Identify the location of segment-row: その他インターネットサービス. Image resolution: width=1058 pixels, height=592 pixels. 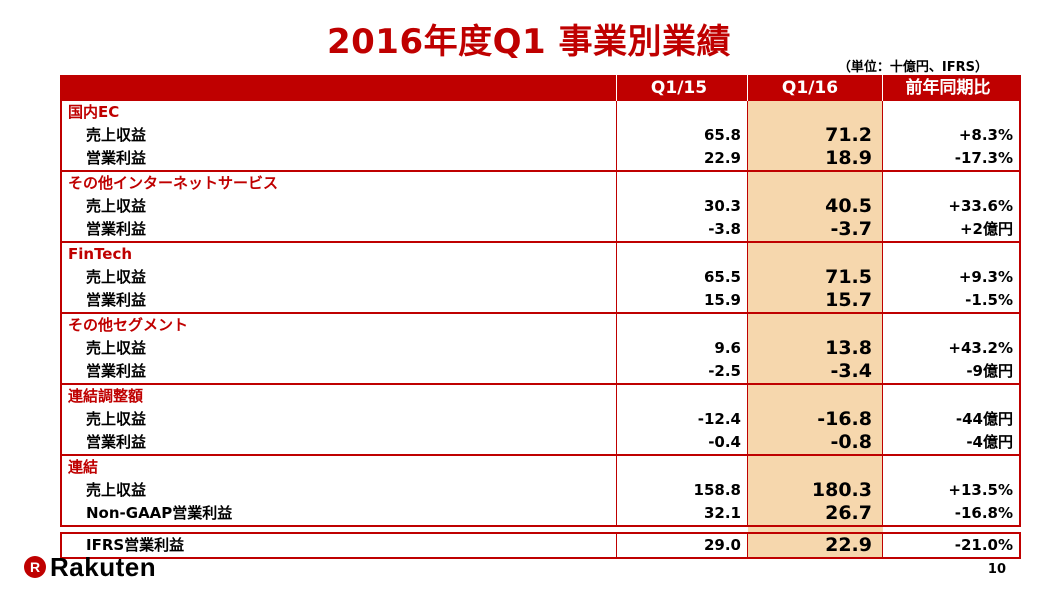
(540, 183).